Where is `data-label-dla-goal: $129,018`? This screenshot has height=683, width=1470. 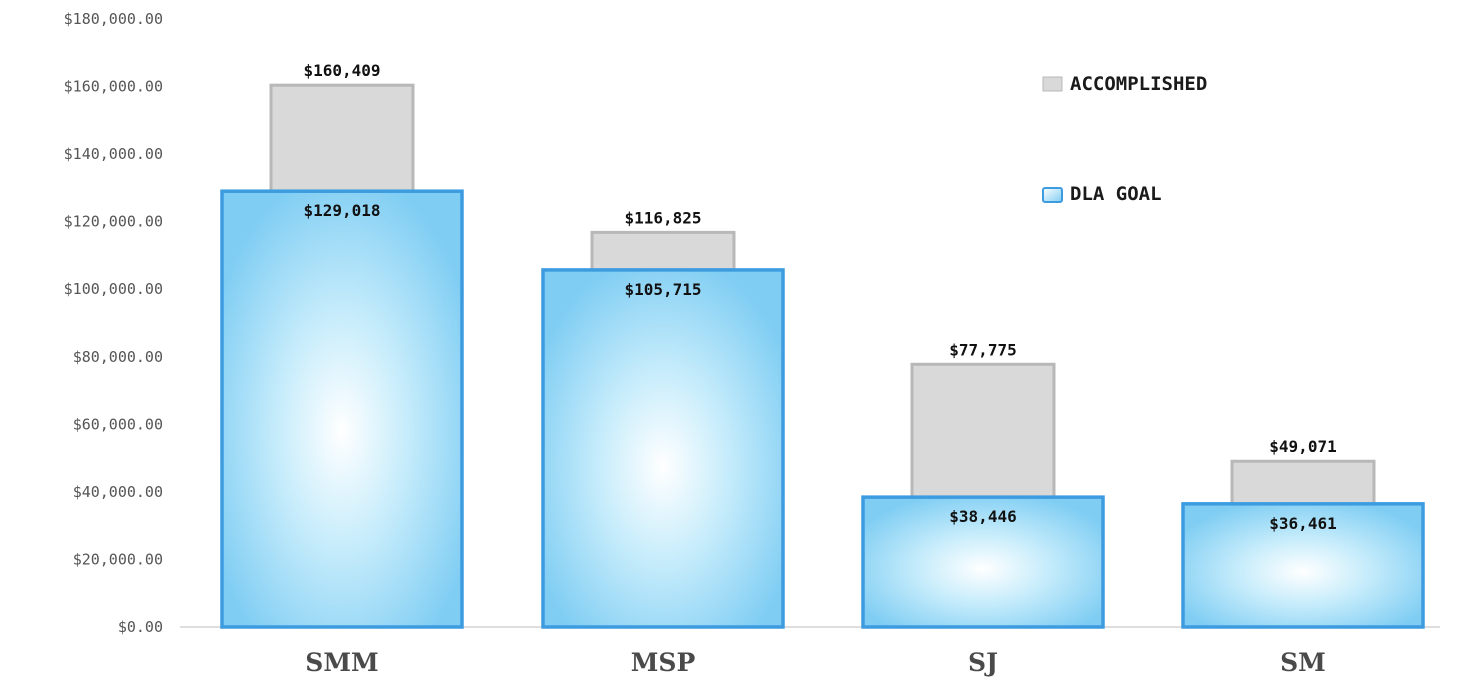 data-label-dla-goal: $129,018 is located at coordinates (341, 210).